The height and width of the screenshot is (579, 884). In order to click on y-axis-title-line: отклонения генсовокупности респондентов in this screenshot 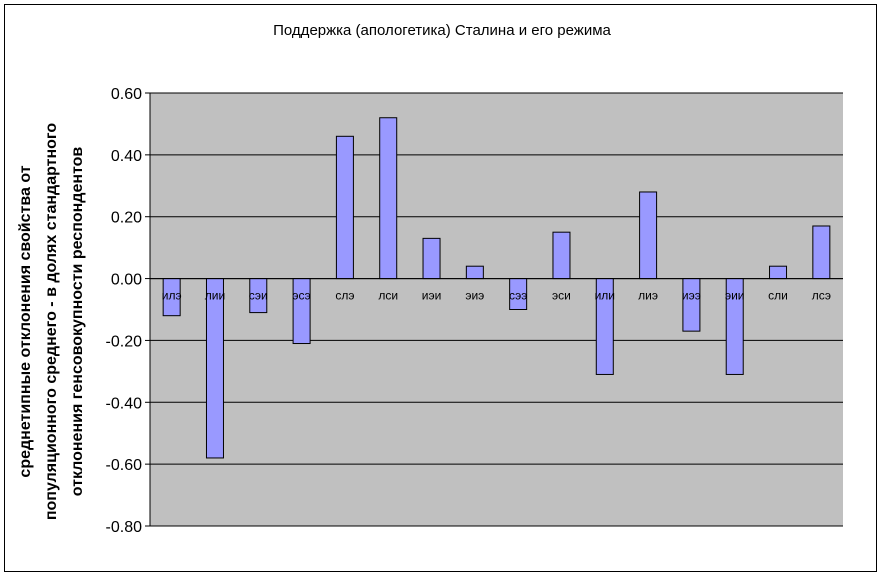, I will do `click(77, 322)`.